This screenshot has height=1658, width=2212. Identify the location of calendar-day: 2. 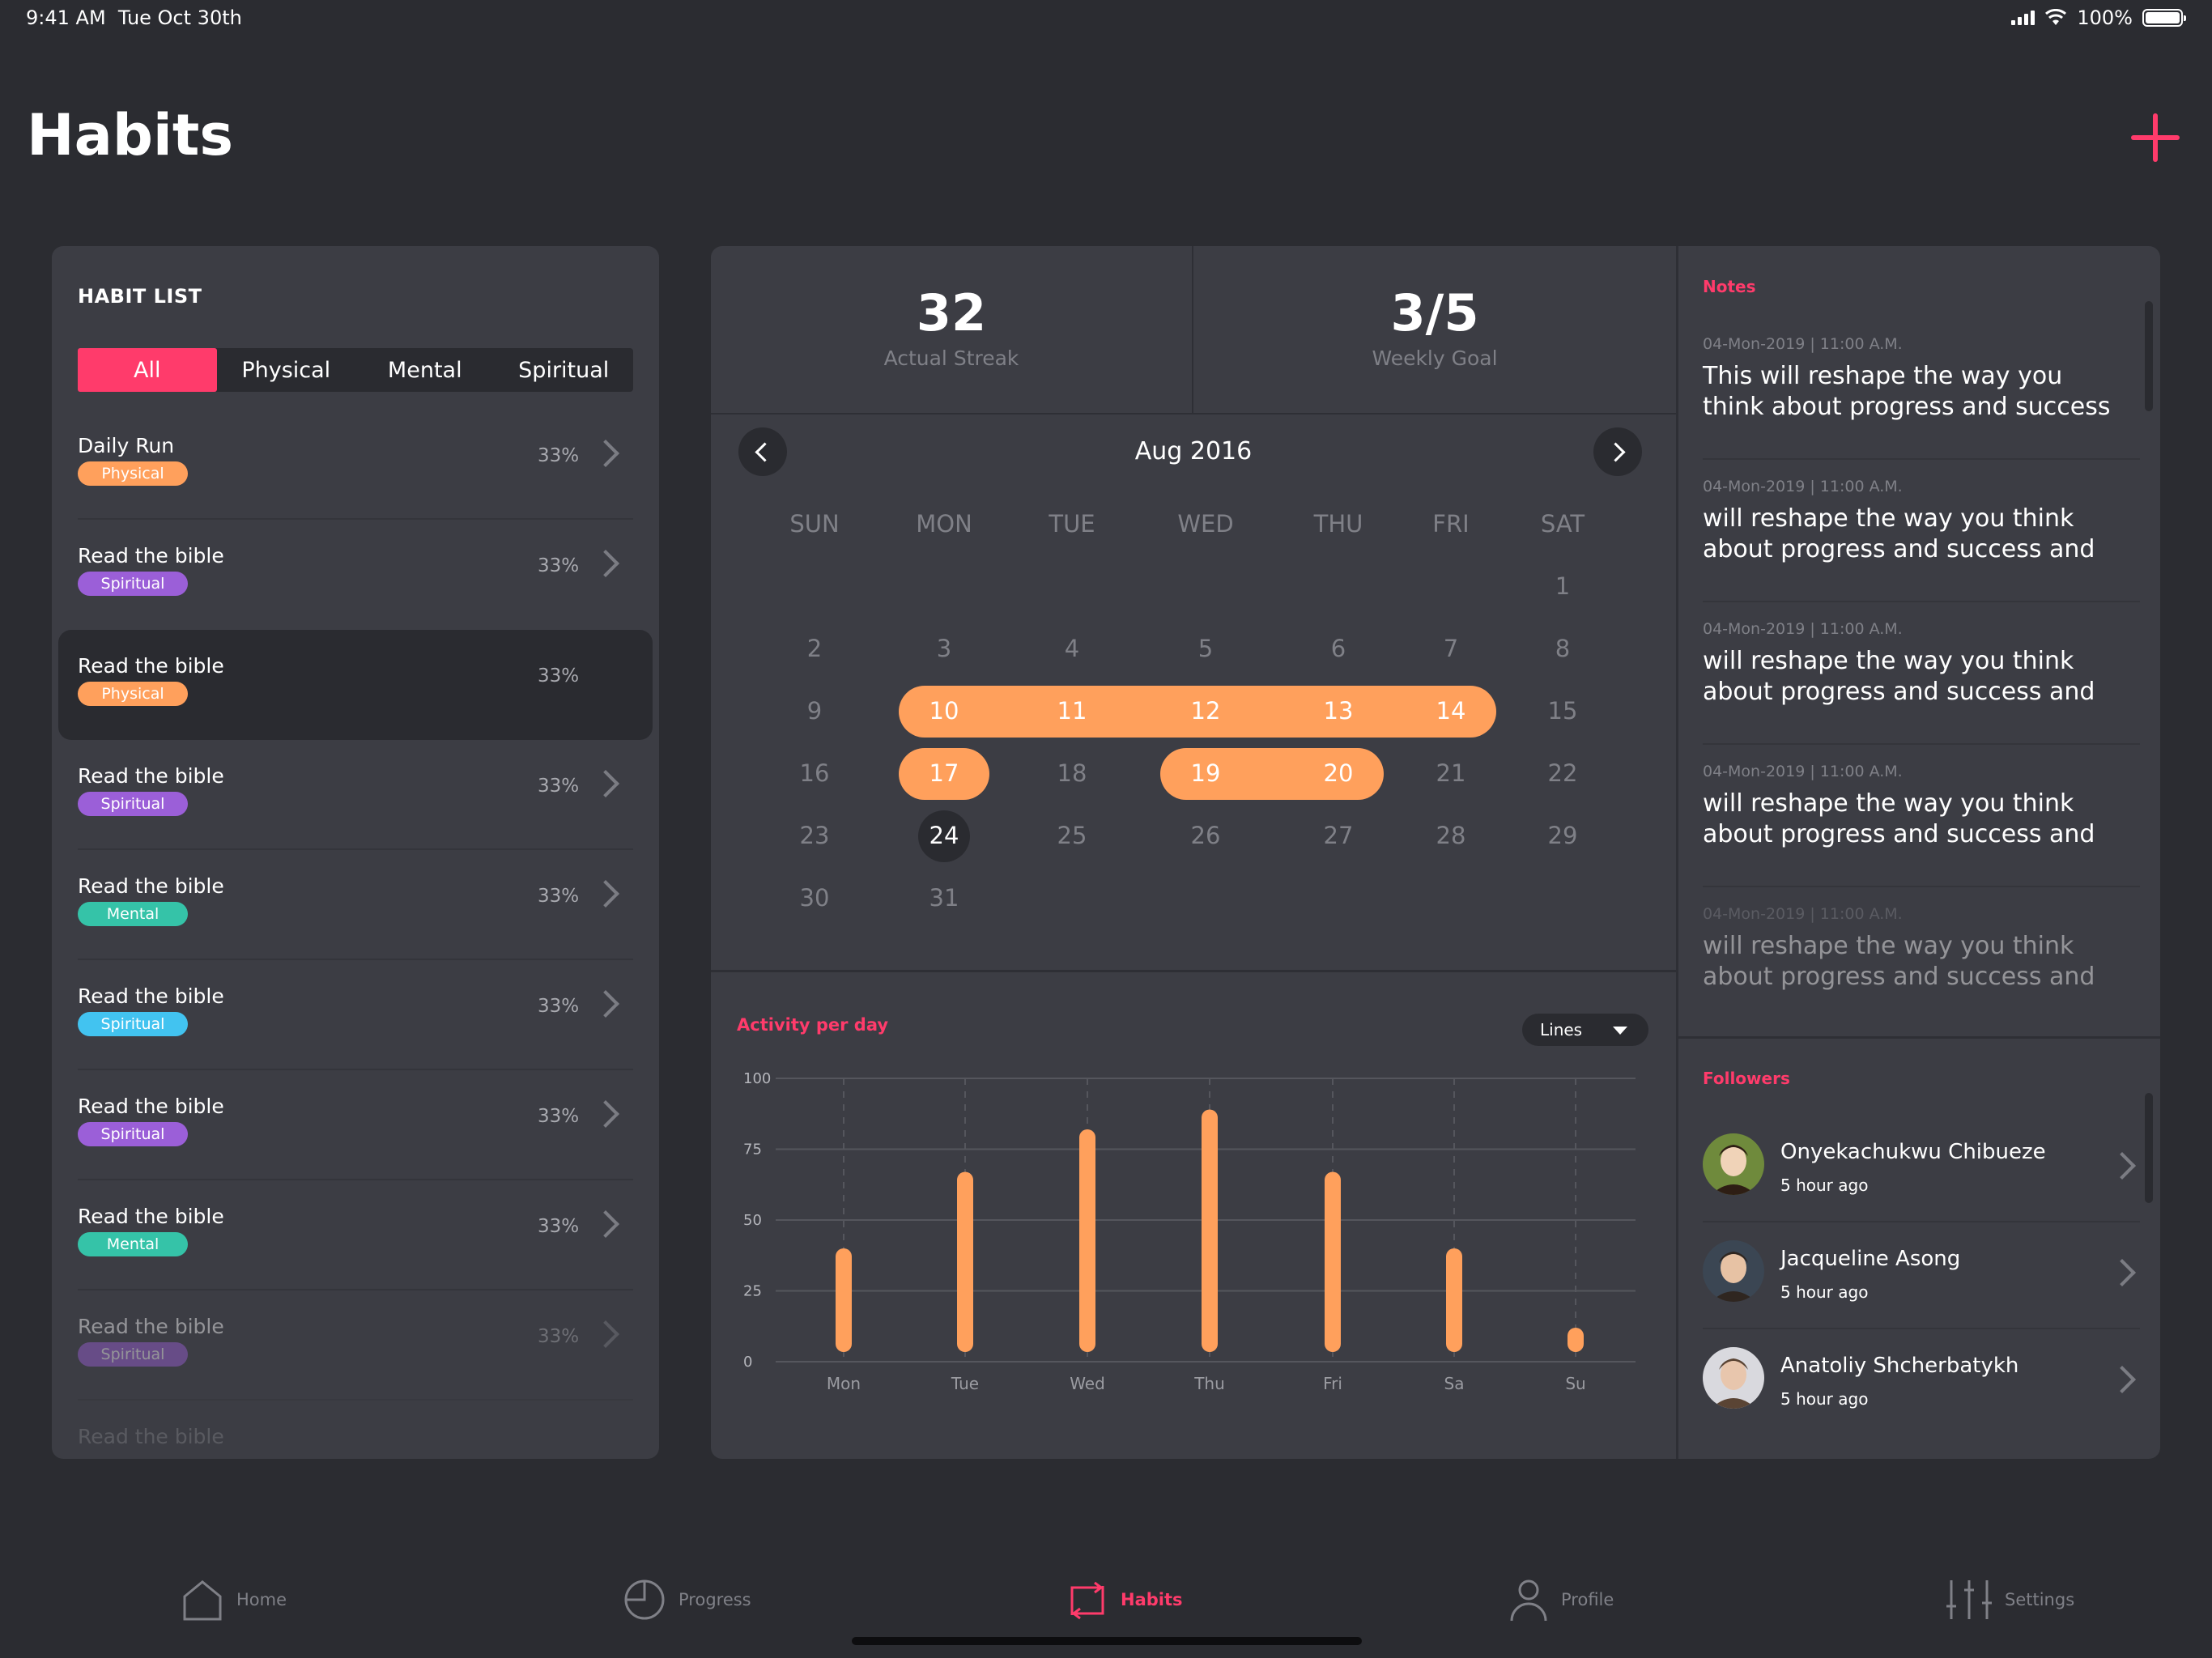
(815, 648).